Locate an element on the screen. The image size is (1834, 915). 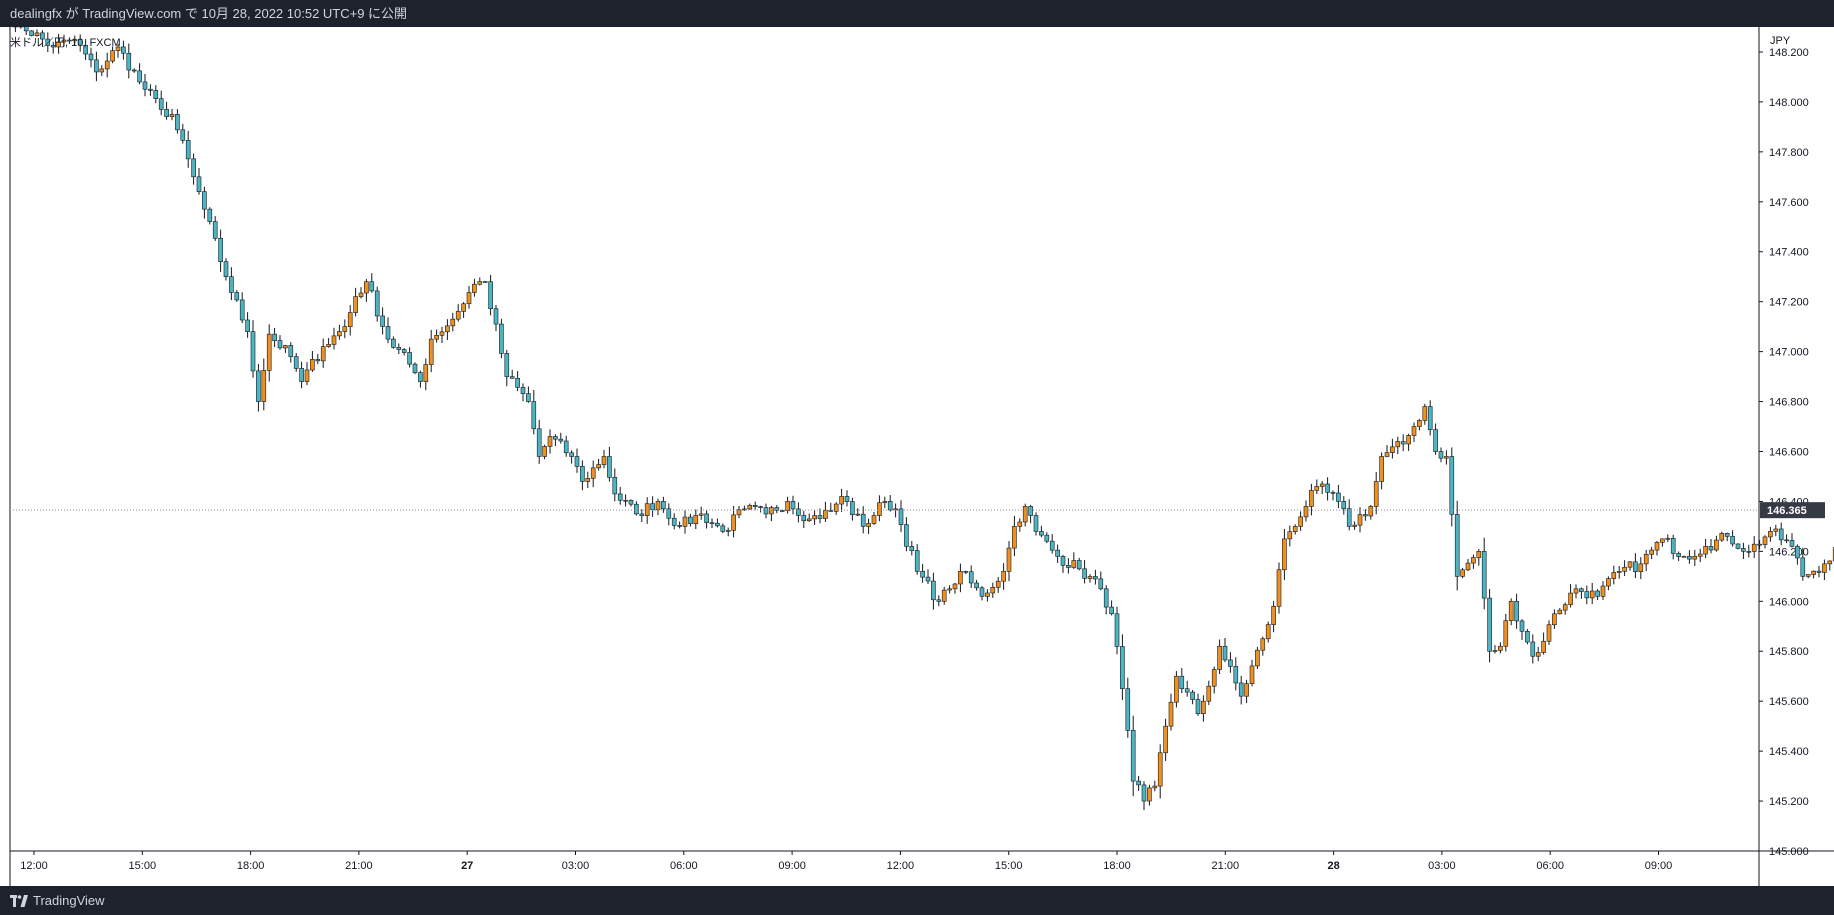
time-tick-label: 27 is located at coordinates (467, 866).